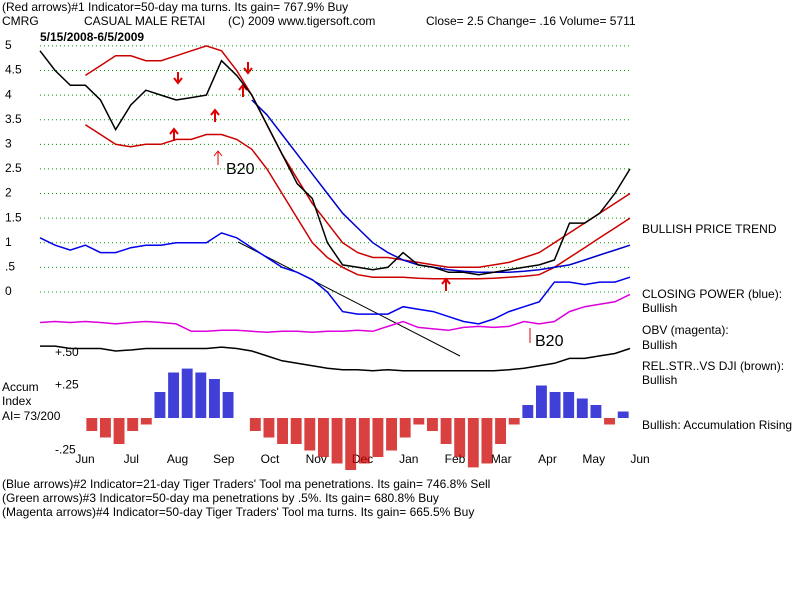 The width and height of the screenshot is (800, 600). What do you see at coordinates (713, 366) in the screenshot?
I see `note: REL.STR..VS DJI (brown):` at bounding box center [713, 366].